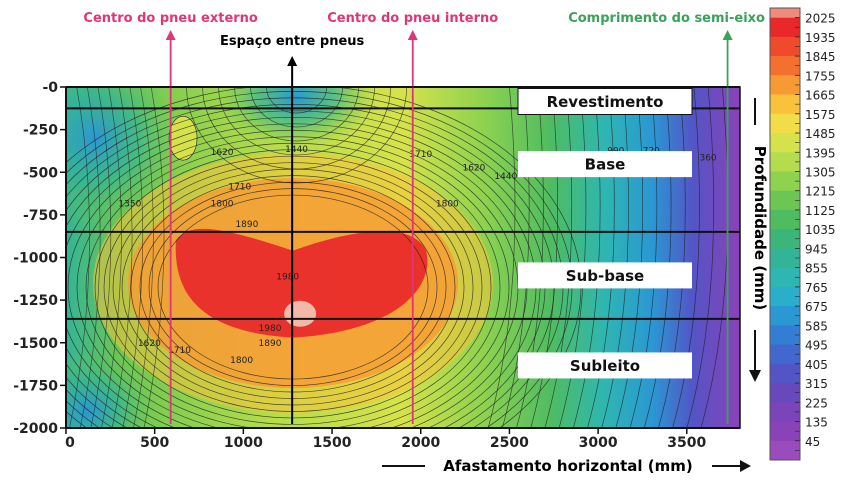 Image resolution: width=843 pixels, height=480 pixels. Describe the element at coordinates (35, 344) in the screenshot. I see `y-tick-label: -1500` at that location.